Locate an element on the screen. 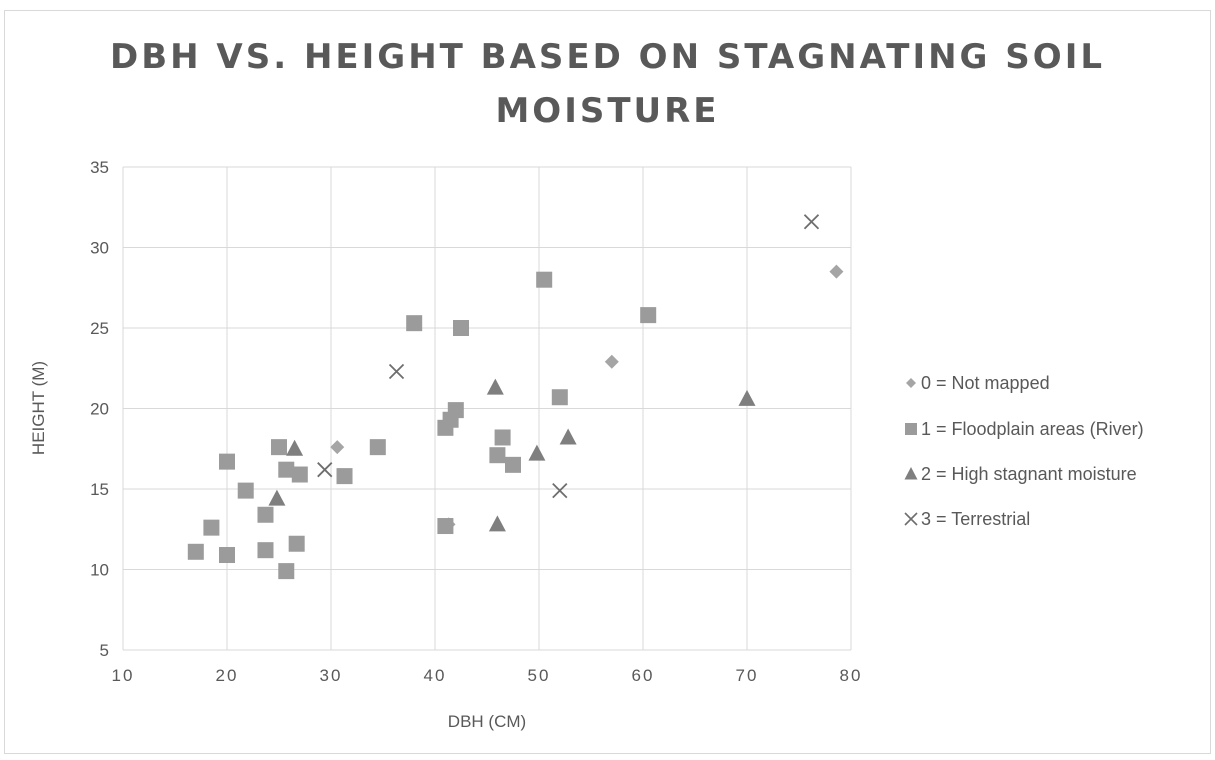  y-tick-label: 15 is located at coordinates (99, 489).